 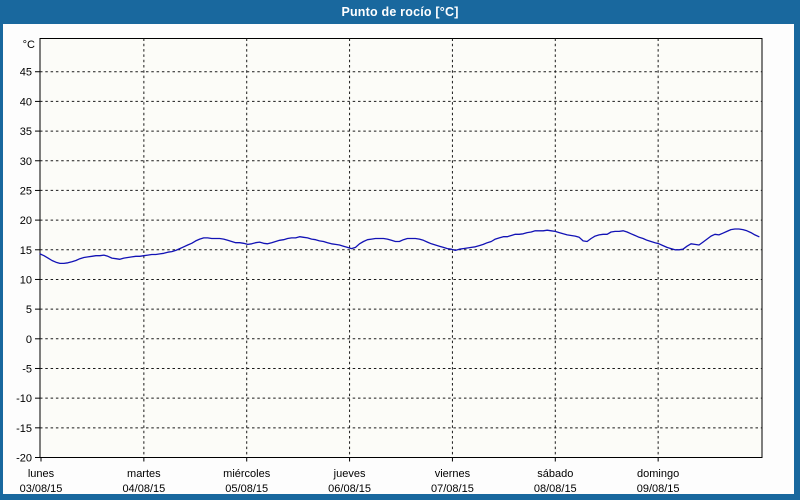 What do you see at coordinates (247, 474) in the screenshot?
I see `day-name-label: miércoles` at bounding box center [247, 474].